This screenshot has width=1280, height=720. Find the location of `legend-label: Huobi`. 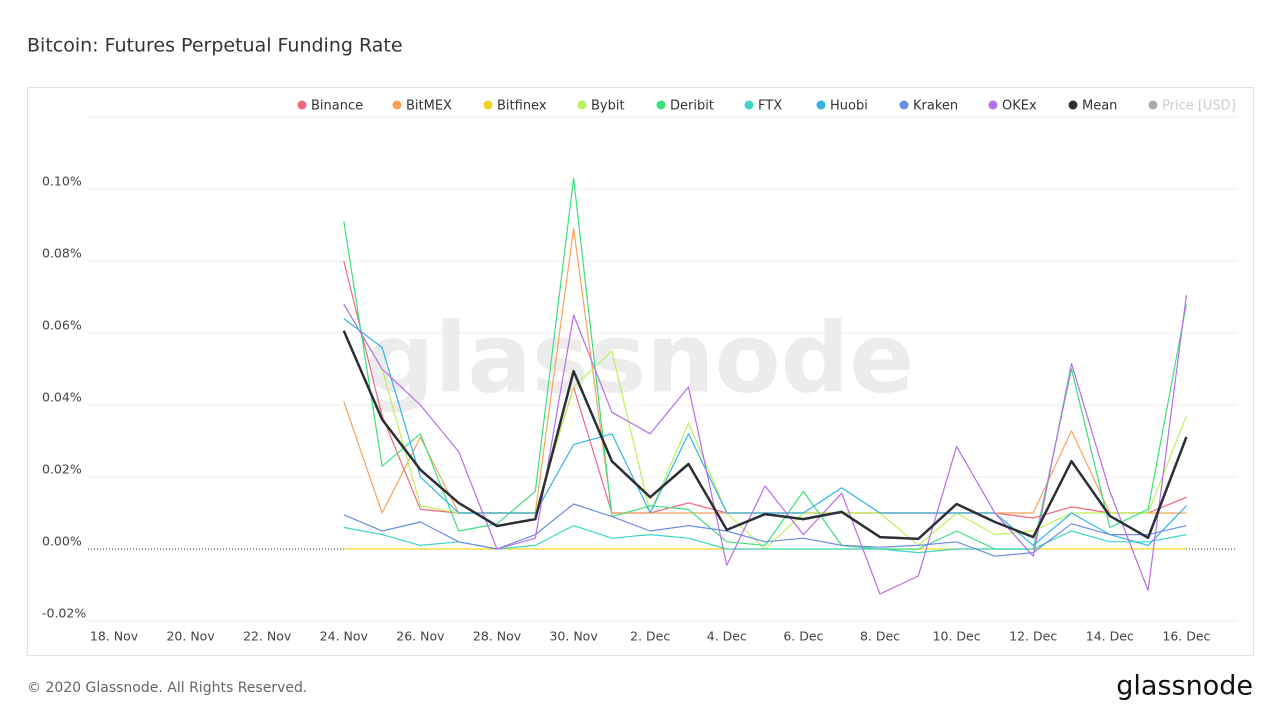

legend-label: Huobi is located at coordinates (849, 106).